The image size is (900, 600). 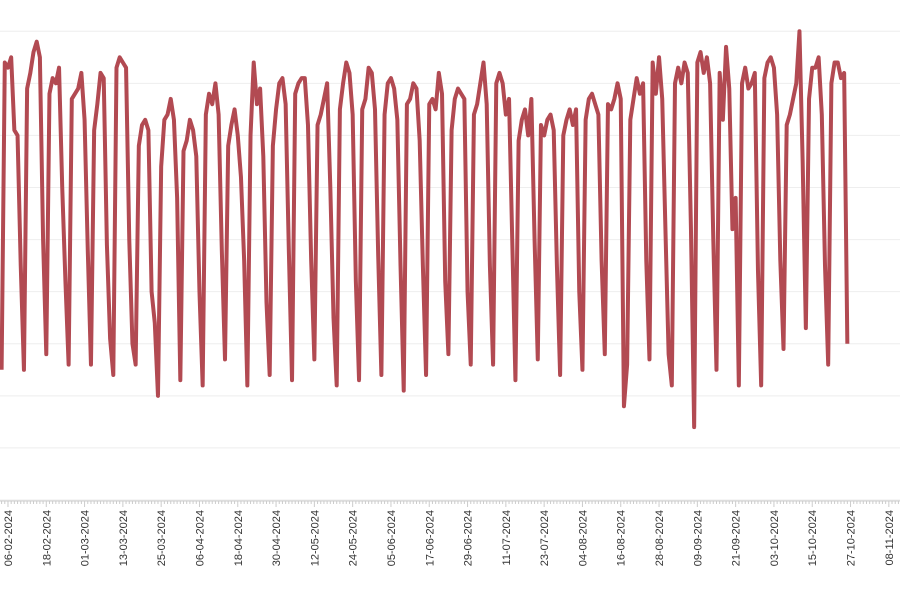 I want to click on x-tick-label: 04-08-2024, so click(x=583, y=538).